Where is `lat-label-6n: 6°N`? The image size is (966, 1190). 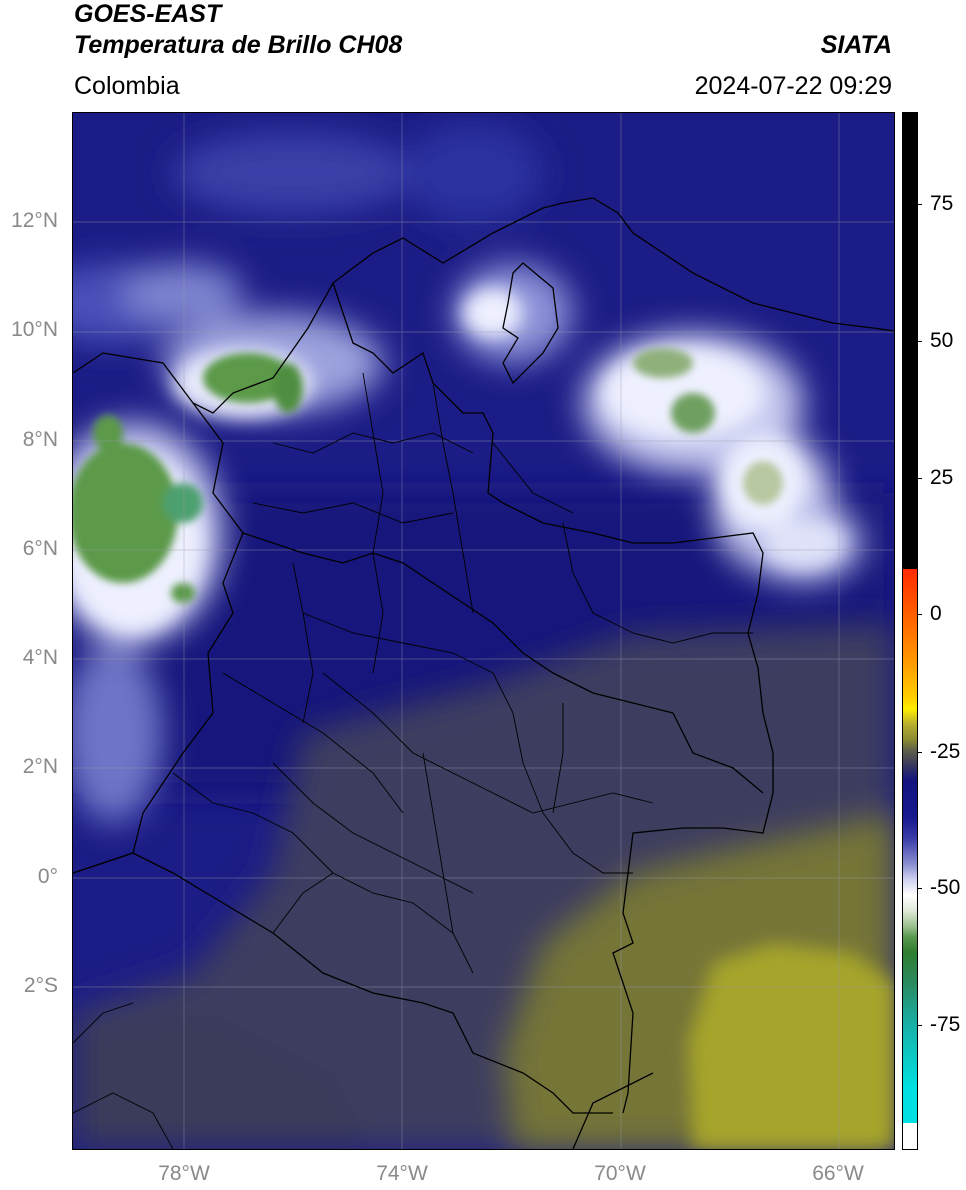 lat-label-6n: 6°N is located at coordinates (40, 548).